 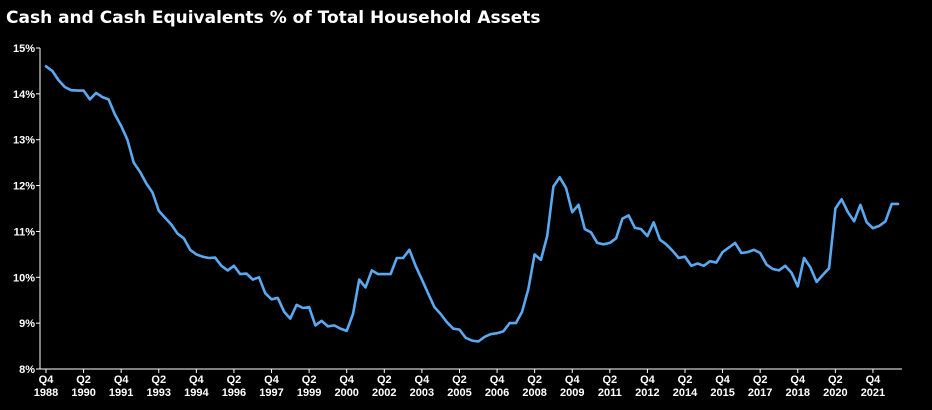 I want to click on y-tick-label: 15%, so click(x=24, y=49).